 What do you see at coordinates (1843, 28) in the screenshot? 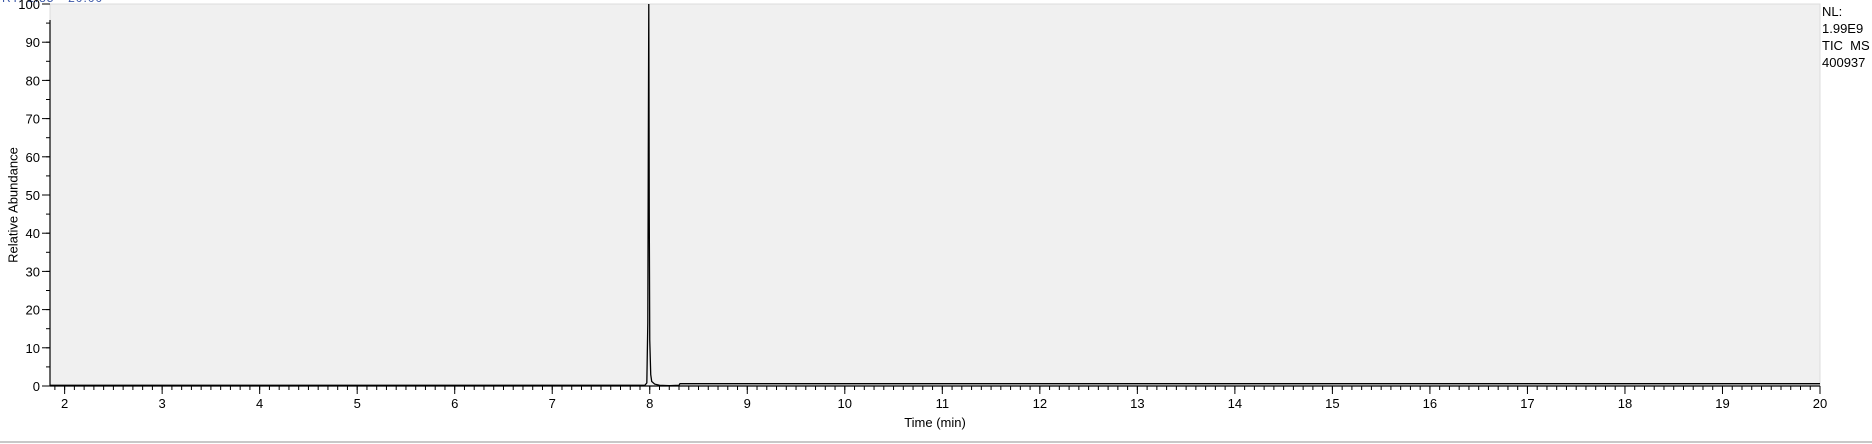
I see `nl-value: 1.99E9` at bounding box center [1843, 28].